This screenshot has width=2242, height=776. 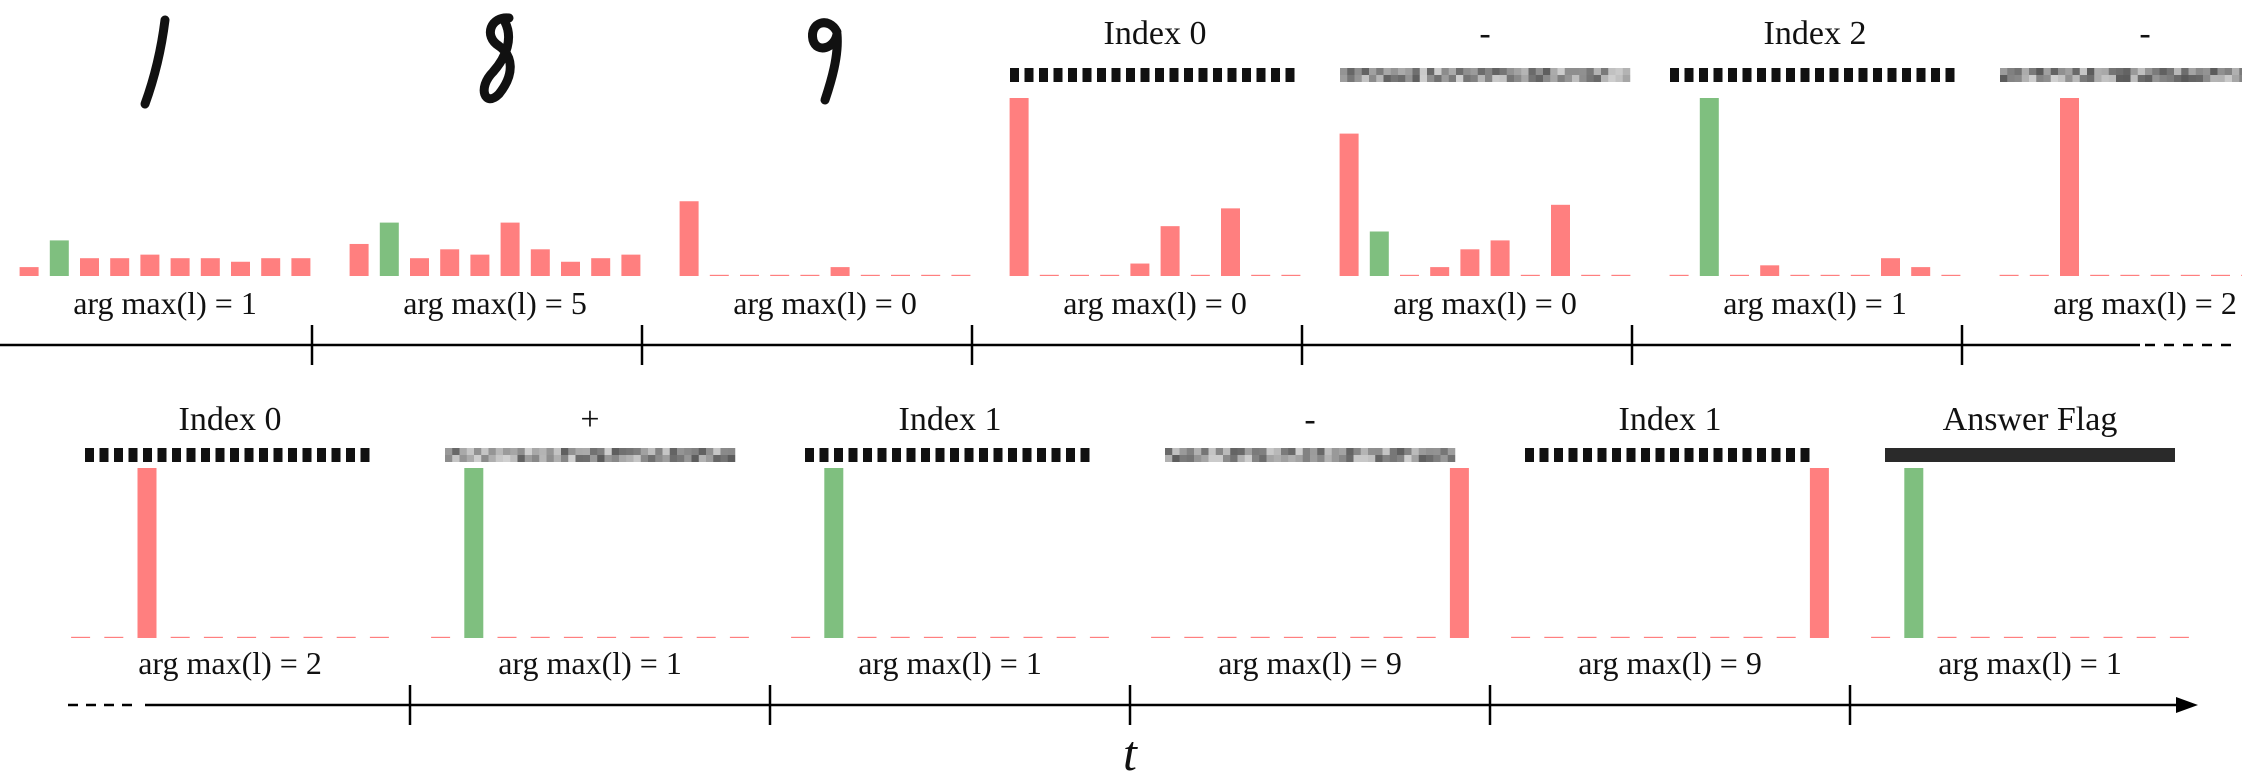 What do you see at coordinates (1485, 168) in the screenshot?
I see `timestep-1-5: - arg max(l) = 0` at bounding box center [1485, 168].